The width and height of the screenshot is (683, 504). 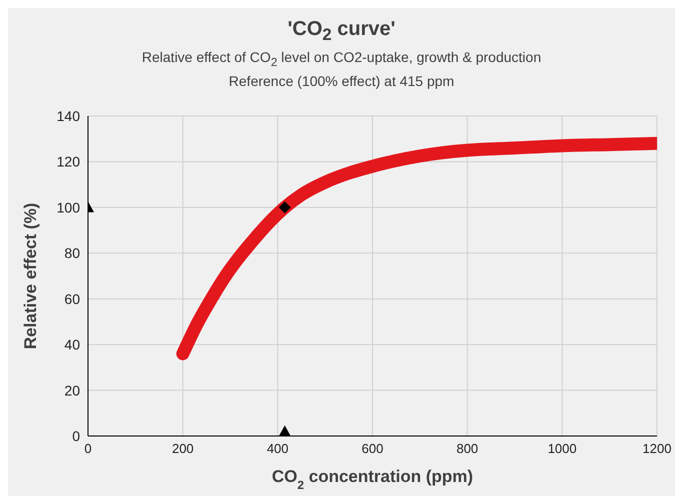 What do you see at coordinates (277, 448) in the screenshot?
I see `x-tick-label: 400` at bounding box center [277, 448].